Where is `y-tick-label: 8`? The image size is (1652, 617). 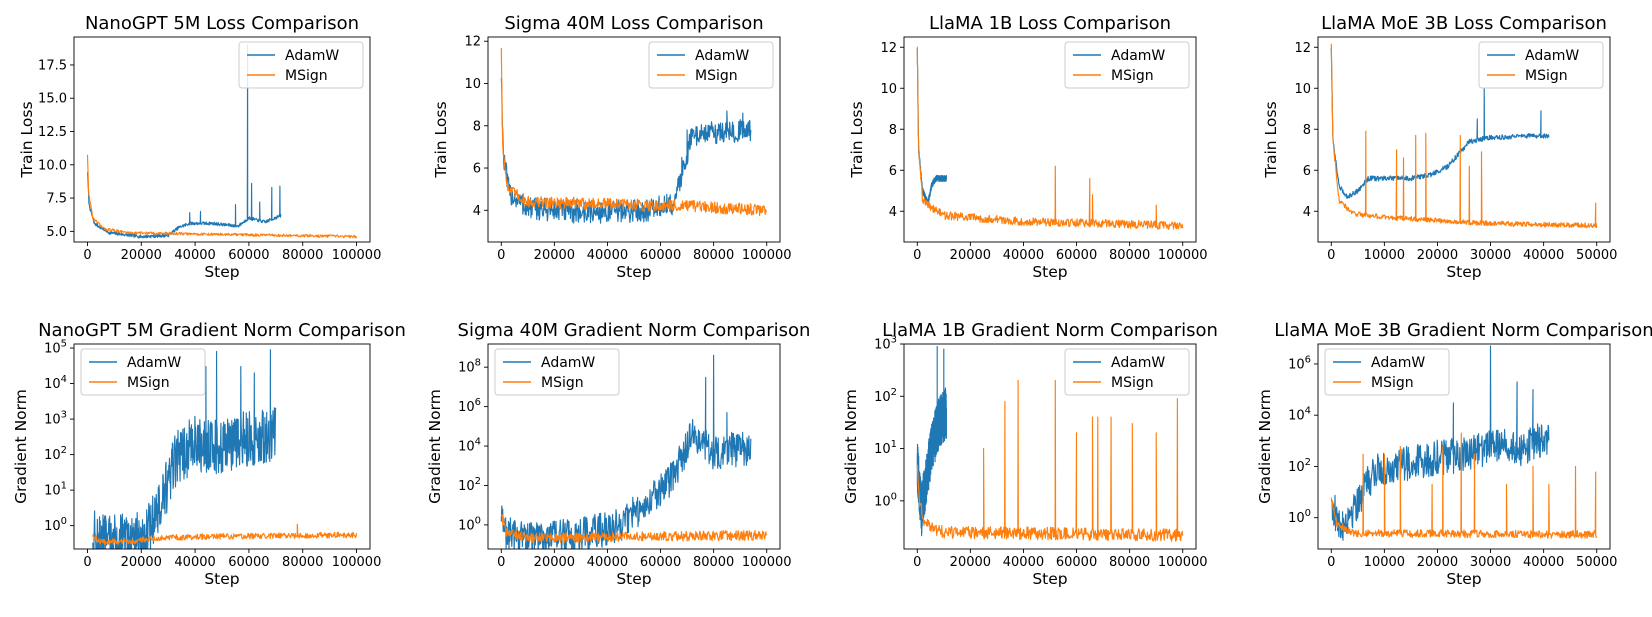 y-tick-label: 8 is located at coordinates (477, 126).